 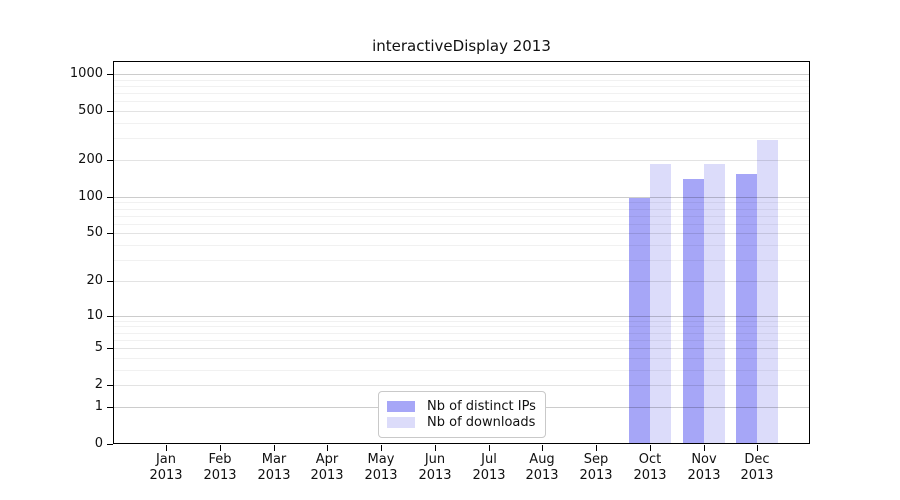 I want to click on x-tick-month: Apr, so click(x=327, y=459).